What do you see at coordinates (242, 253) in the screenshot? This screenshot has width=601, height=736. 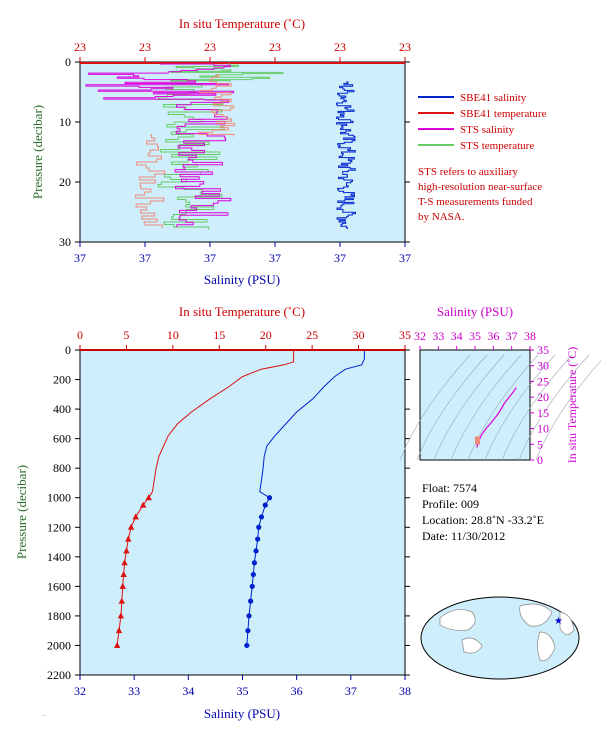 I see `top-sal-ticks: 37 37 37 37 37 37` at bounding box center [242, 253].